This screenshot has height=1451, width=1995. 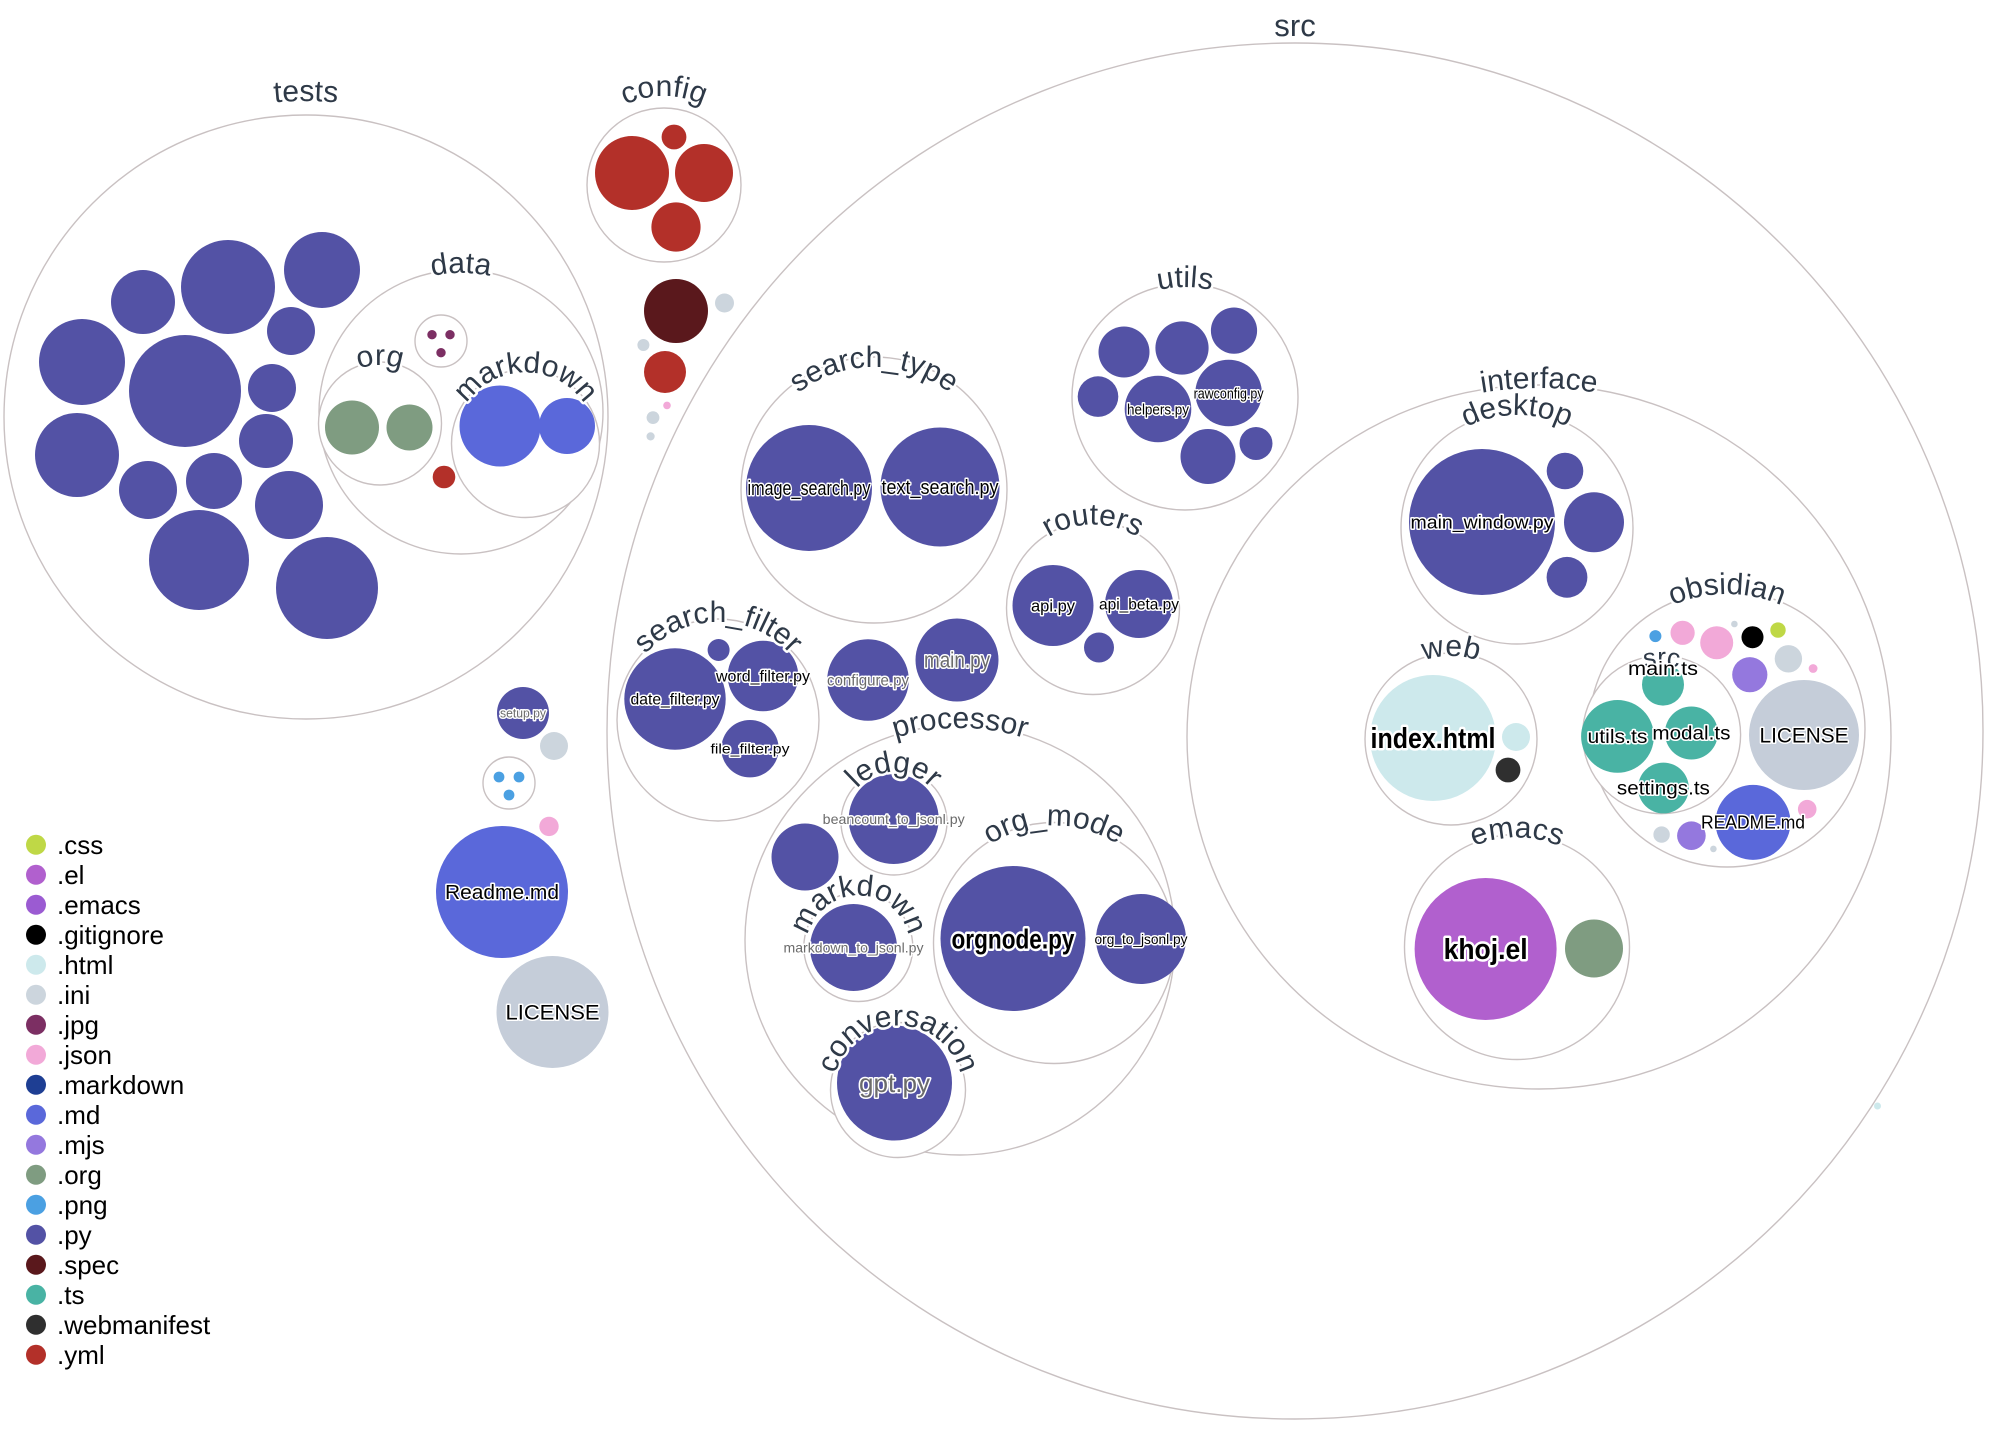 I want to click on svg-text: configure.py, so click(x=868, y=681).